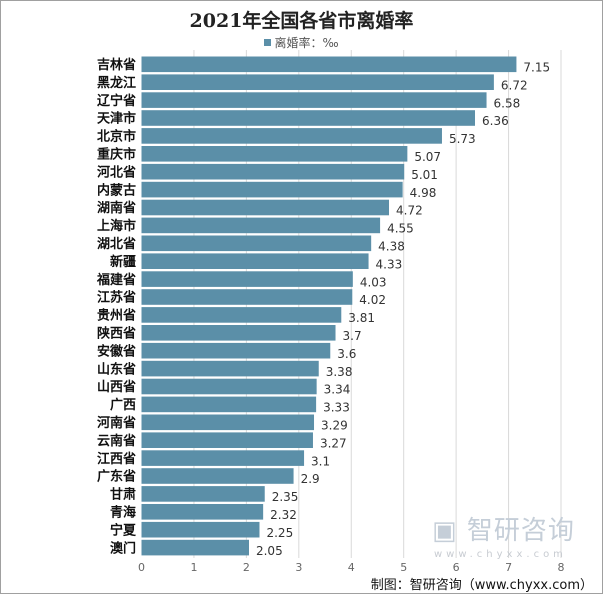  What do you see at coordinates (116, 441) in the screenshot?
I see `category-label: 云南省` at bounding box center [116, 441].